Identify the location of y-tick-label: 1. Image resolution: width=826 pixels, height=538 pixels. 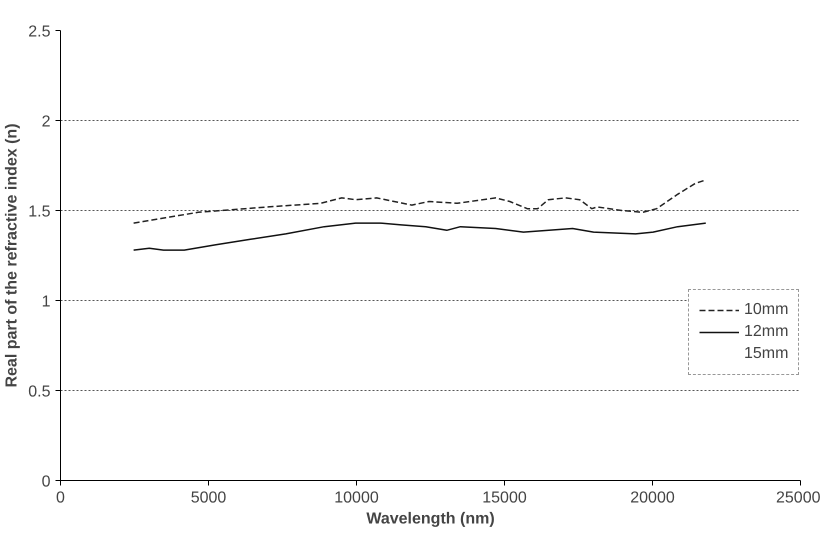
(46, 302).